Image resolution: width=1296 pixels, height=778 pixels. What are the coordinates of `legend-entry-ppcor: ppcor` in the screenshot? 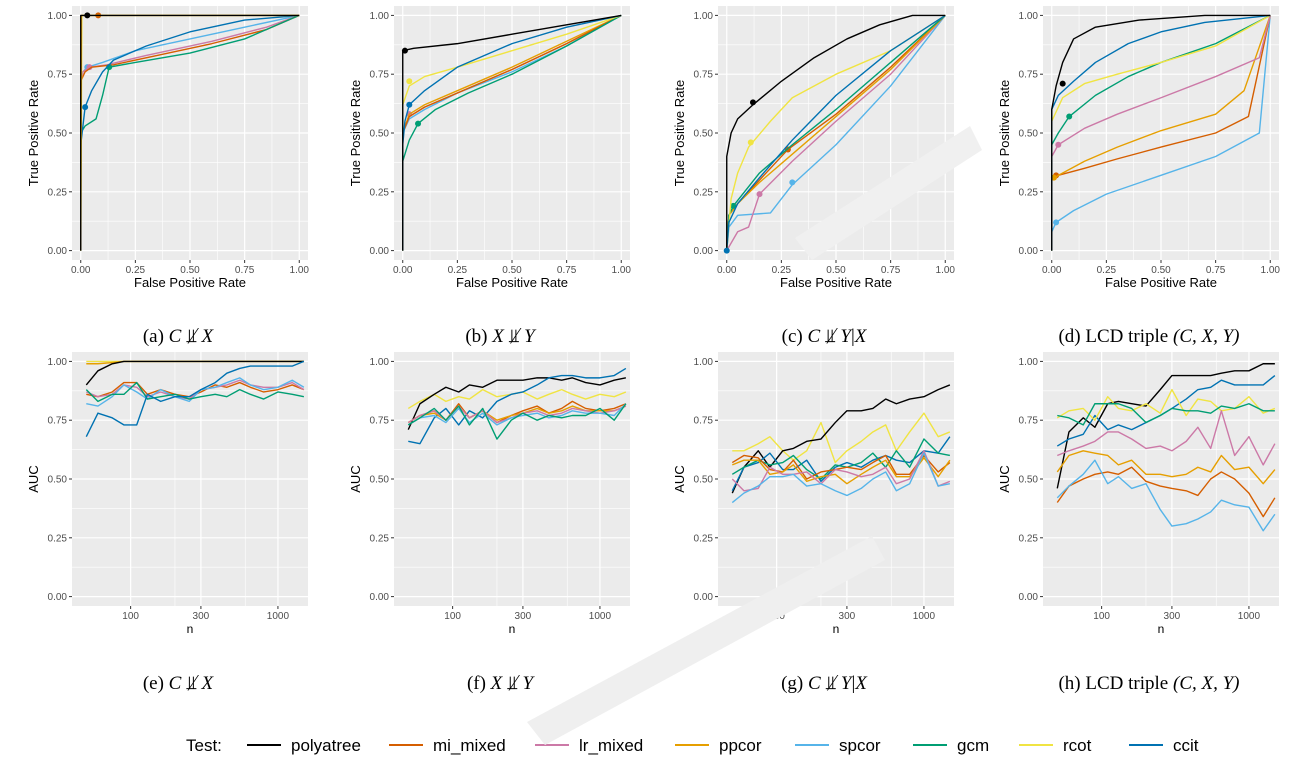 It's located at (718, 745).